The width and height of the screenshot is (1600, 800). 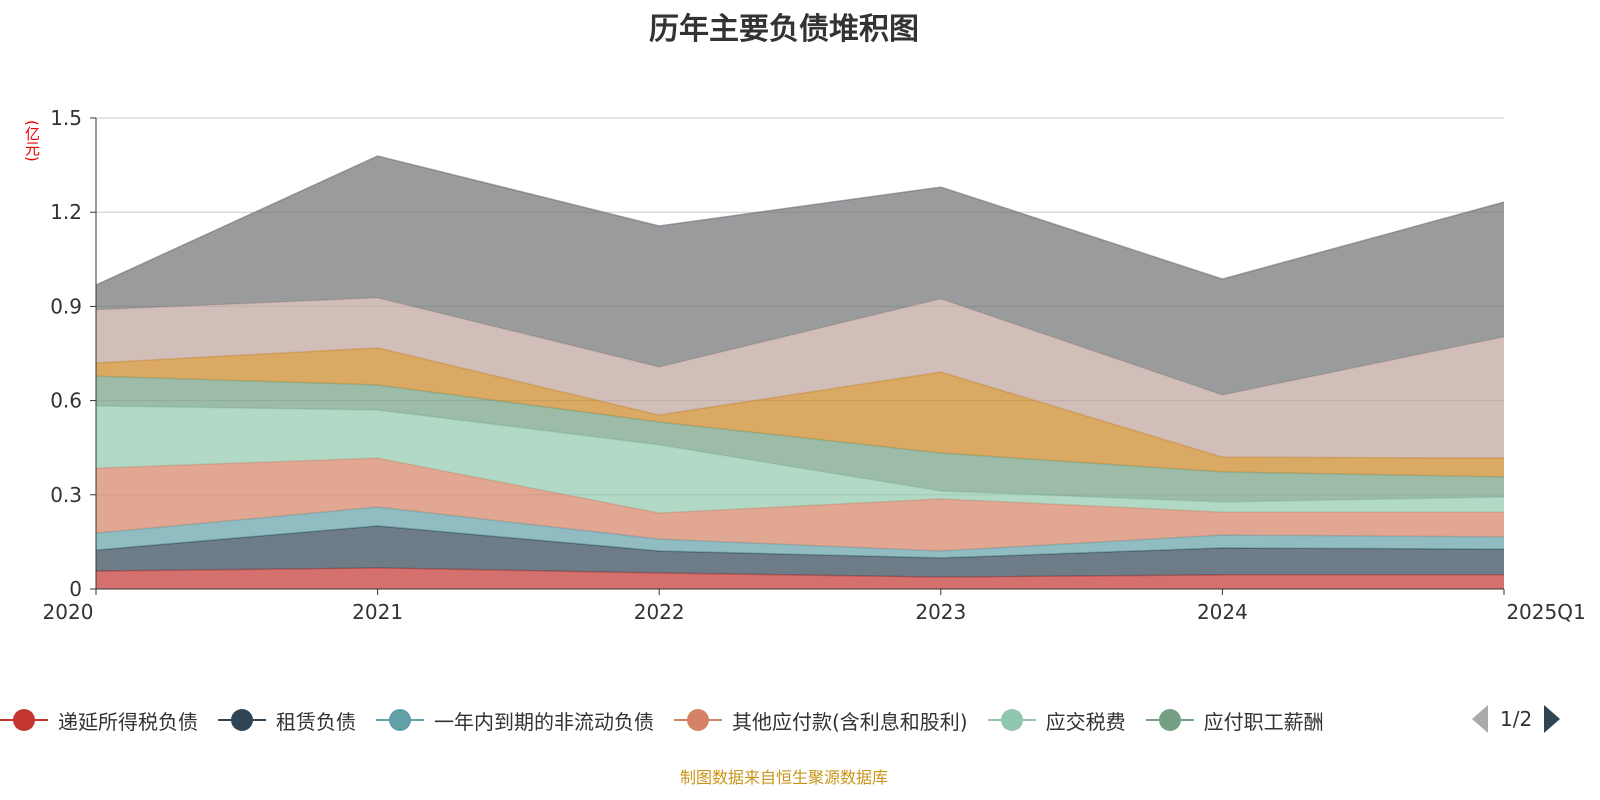 What do you see at coordinates (66, 118) in the screenshot?
I see `y-tick-label: 1.5` at bounding box center [66, 118].